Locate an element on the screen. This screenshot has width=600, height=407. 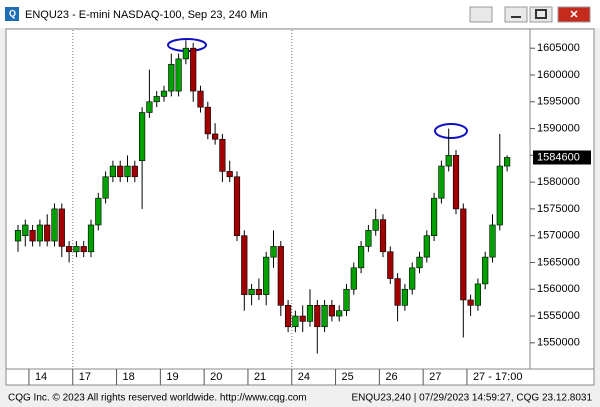
x-tick-label: 24 is located at coordinates (304, 377).